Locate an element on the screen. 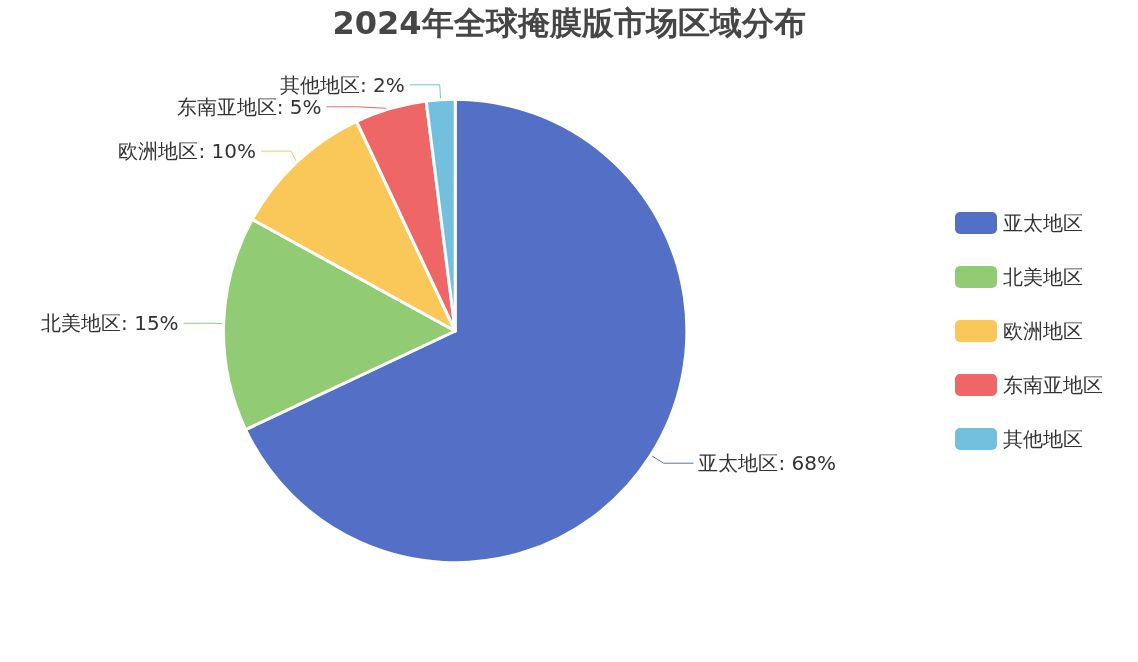 This screenshot has width=1138, height=662. legend-label: 其他地区 is located at coordinates (1043, 439).